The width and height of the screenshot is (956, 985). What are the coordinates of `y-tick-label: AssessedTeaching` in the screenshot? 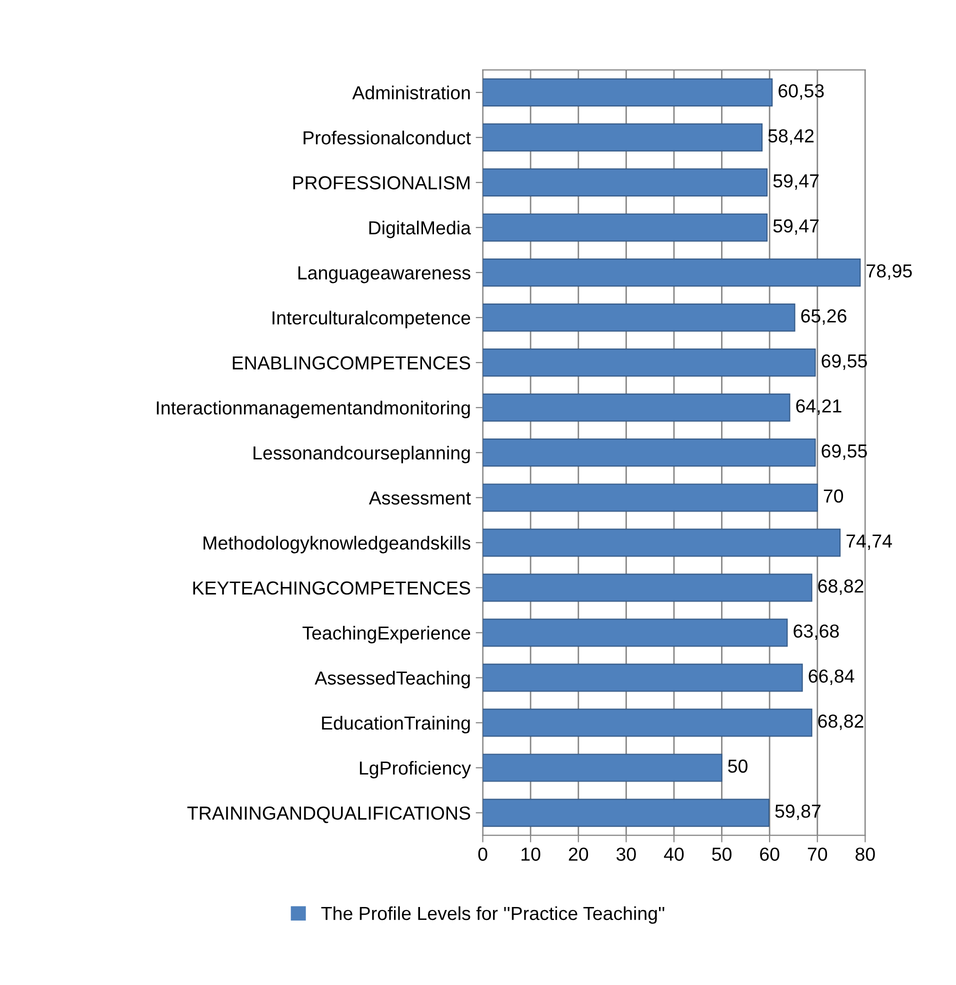 It's located at (392, 679).